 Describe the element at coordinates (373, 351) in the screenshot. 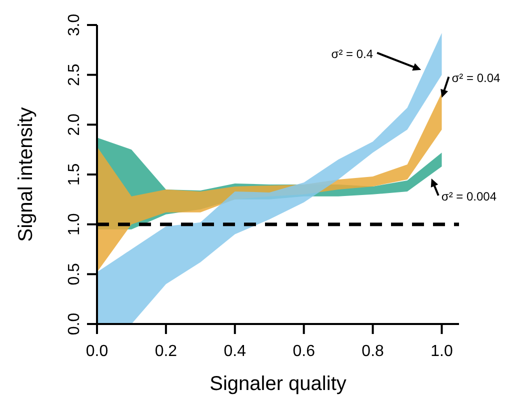

I see `x-tick-label: 0.8` at that location.